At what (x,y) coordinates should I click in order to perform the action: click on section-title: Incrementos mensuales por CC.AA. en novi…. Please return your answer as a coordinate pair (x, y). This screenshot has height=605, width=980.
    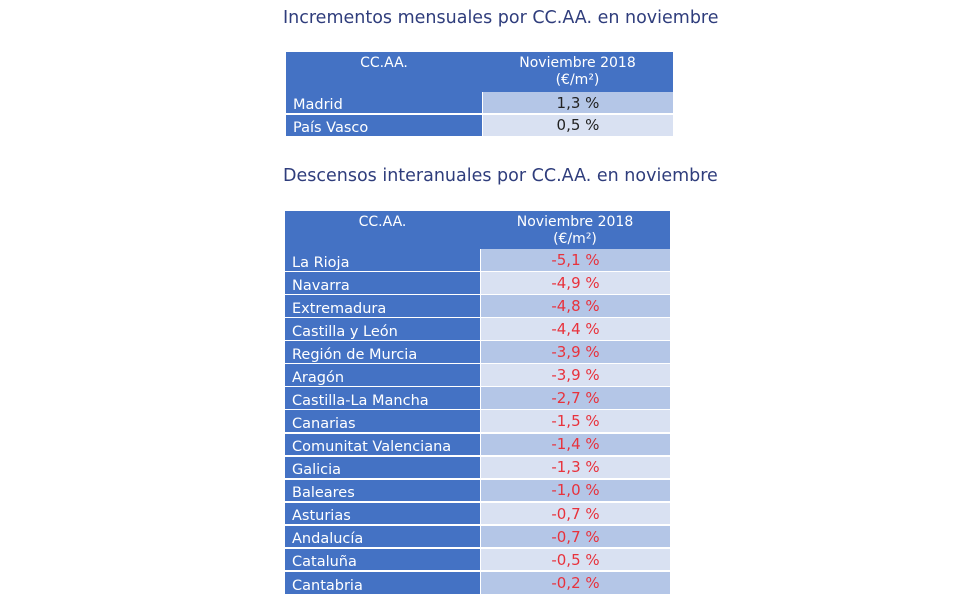
    Looking at the image, I should click on (501, 18).